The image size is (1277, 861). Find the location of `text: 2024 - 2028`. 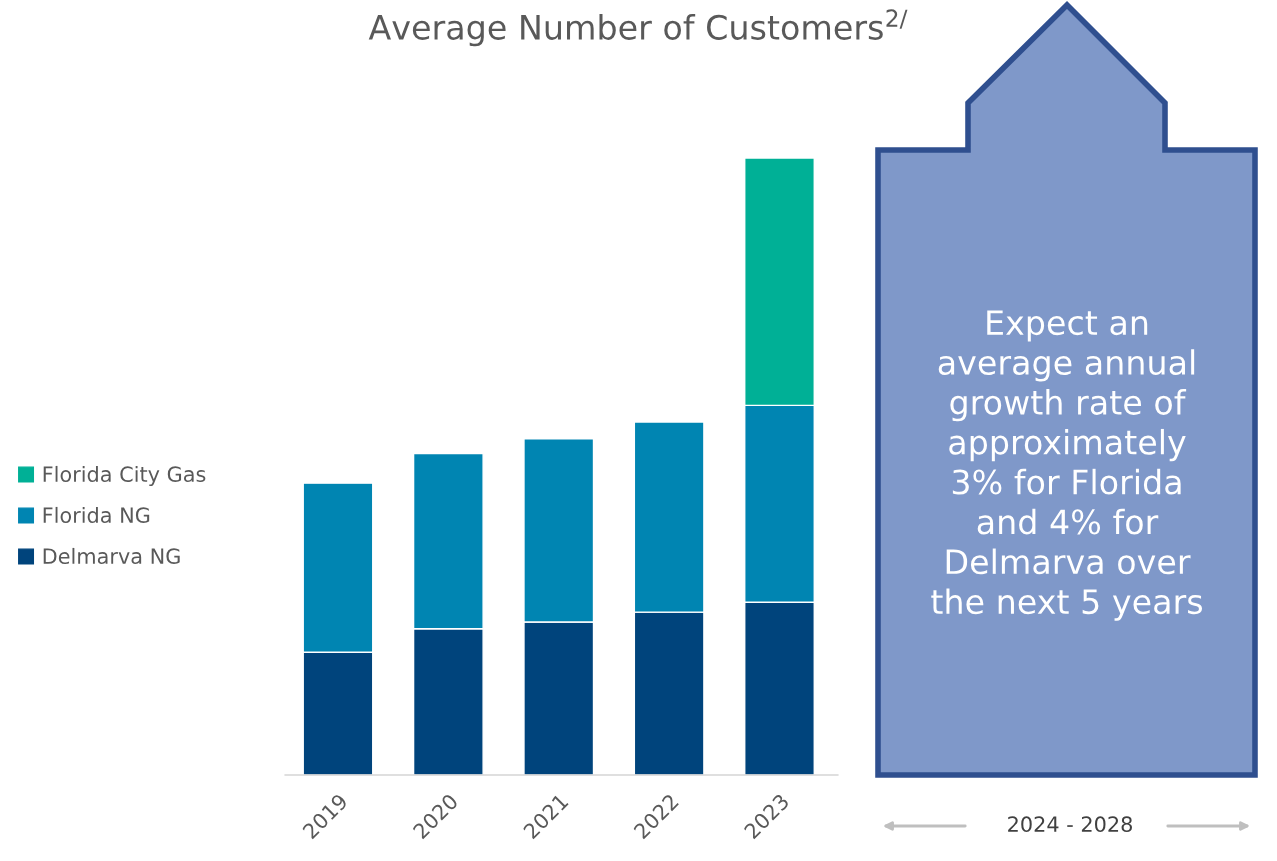

text: 2024 - 2028 is located at coordinates (1070, 824).